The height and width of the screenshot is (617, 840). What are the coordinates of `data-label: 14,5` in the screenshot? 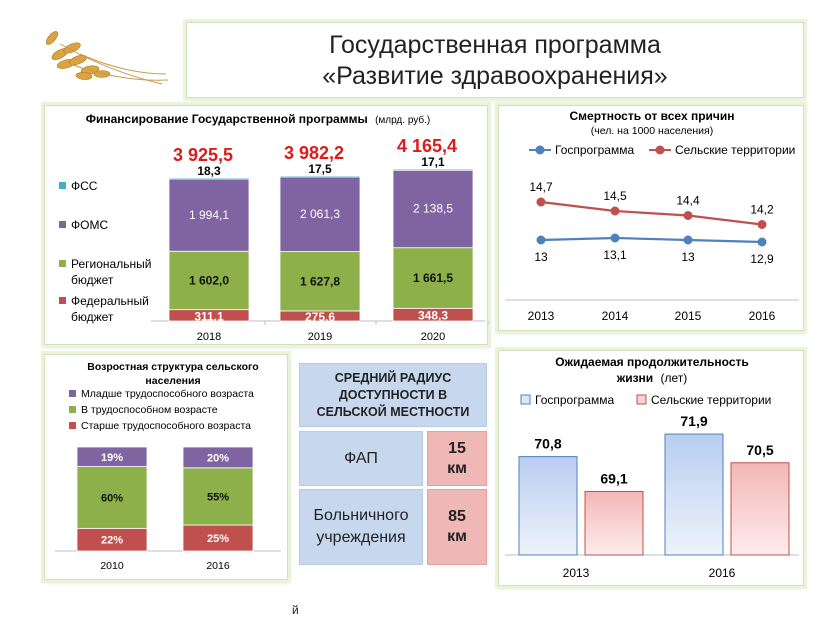 It's located at (615, 196).